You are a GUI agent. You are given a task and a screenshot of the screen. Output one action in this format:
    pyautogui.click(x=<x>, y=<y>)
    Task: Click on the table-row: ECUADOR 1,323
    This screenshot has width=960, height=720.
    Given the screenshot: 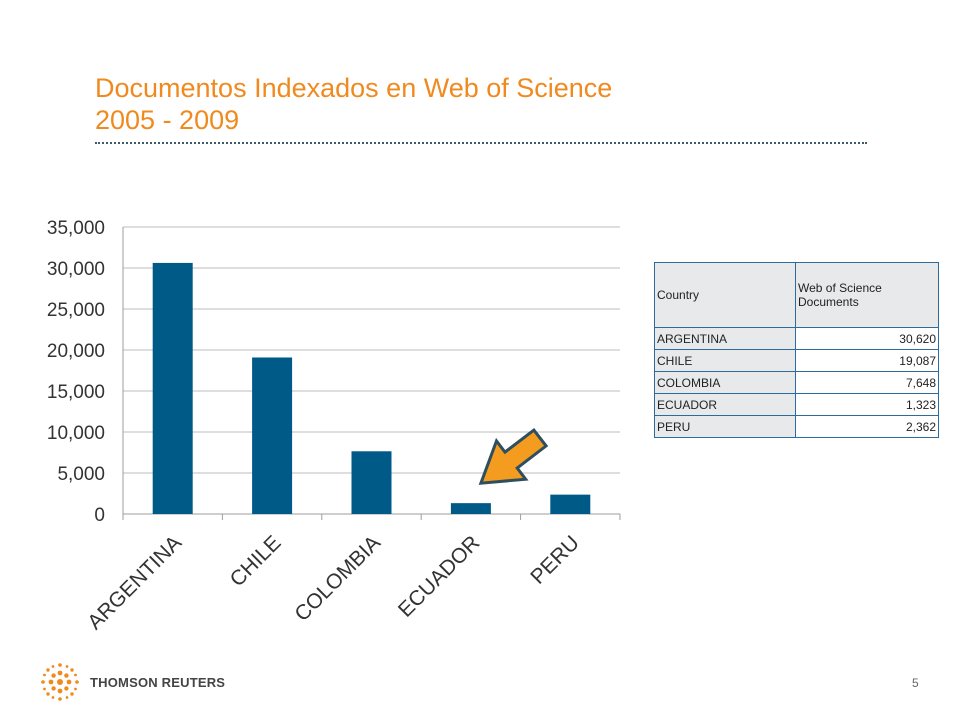 What is the action you would take?
    pyautogui.click(x=796, y=404)
    